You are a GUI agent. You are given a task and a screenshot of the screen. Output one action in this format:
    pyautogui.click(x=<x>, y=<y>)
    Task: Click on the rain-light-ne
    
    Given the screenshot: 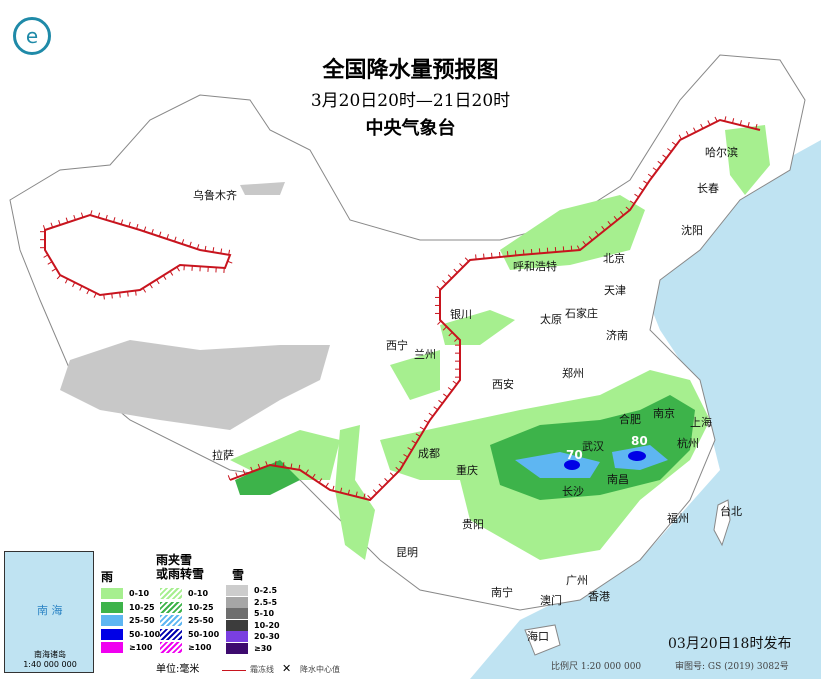 What is the action you would take?
    pyautogui.click(x=747, y=160)
    